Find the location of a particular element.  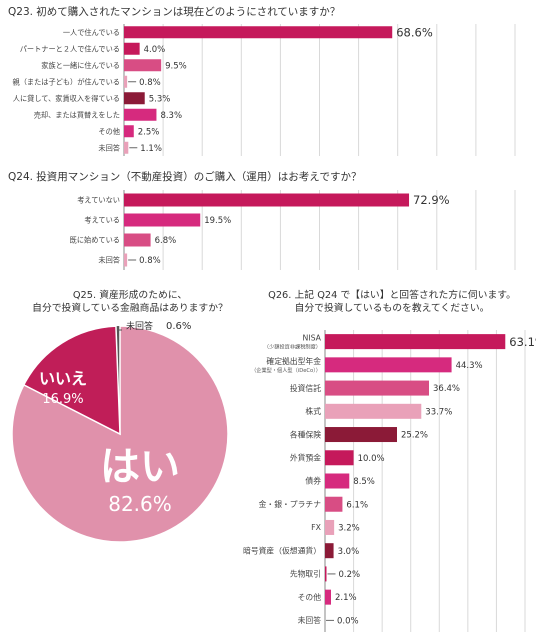

q25-no-value: 16.9% is located at coordinates (62, 399).